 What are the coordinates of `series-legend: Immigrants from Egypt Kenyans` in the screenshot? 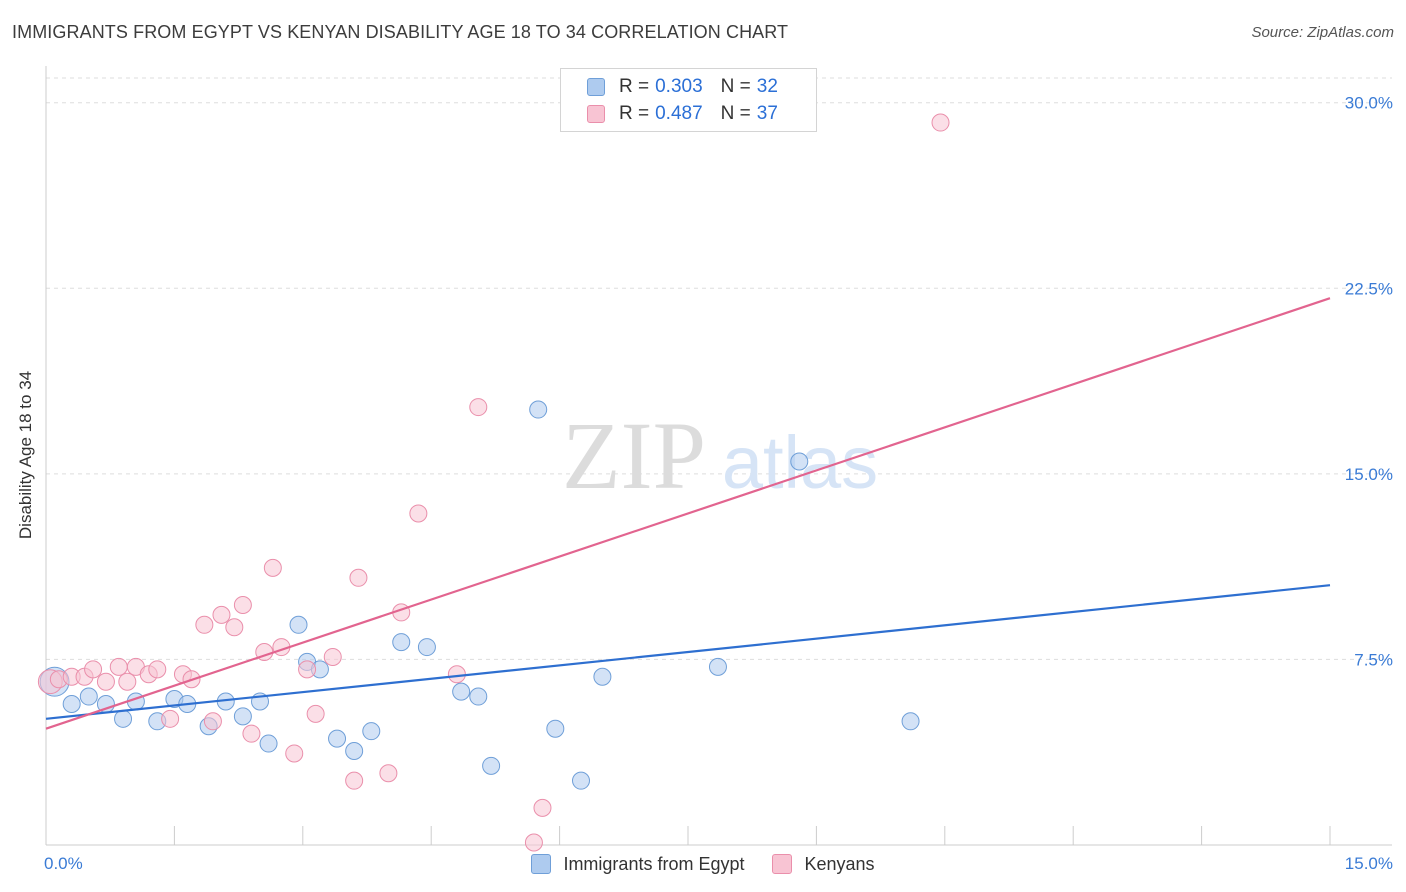 It's located at (703, 864).